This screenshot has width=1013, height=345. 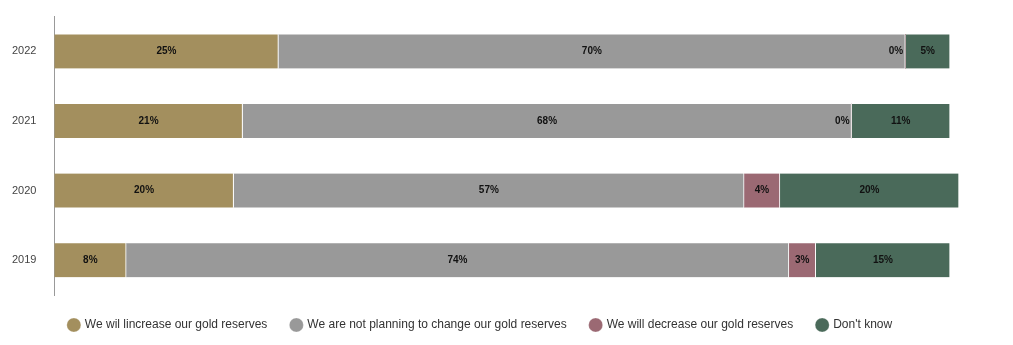 What do you see at coordinates (166, 51) in the screenshot?
I see `data-label: 25%` at bounding box center [166, 51].